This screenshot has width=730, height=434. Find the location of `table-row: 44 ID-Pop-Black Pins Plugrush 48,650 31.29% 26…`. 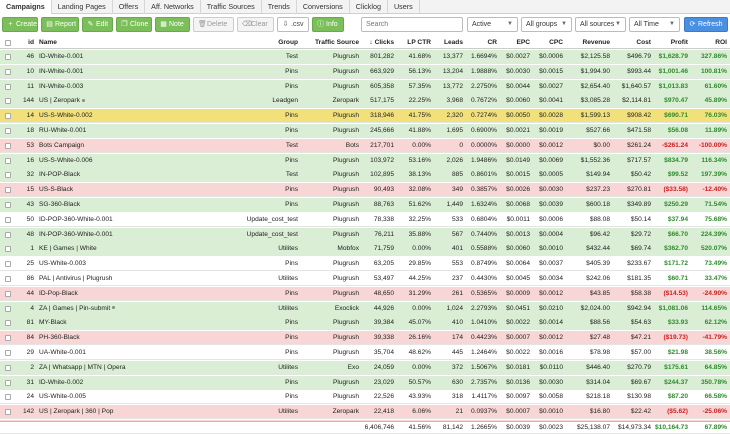

table-row: 44 ID-Pop-Black Pins Plugrush 48,650 31.29% 26… is located at coordinates (365, 293).